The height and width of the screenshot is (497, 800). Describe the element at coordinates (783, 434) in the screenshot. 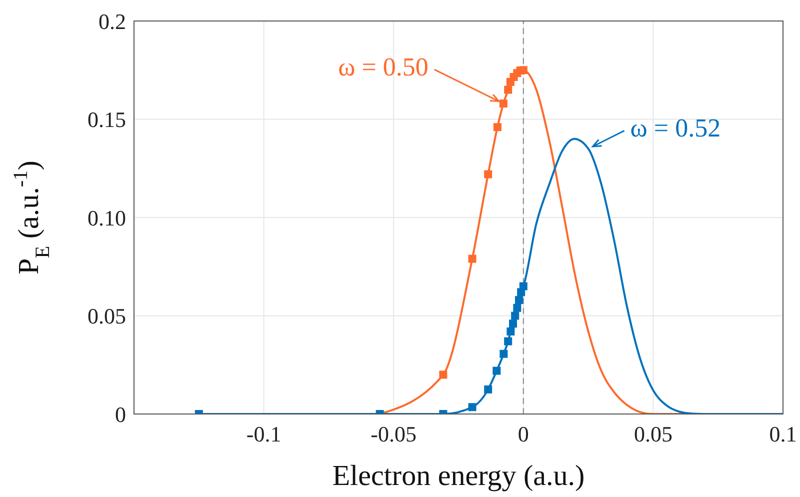

I see `x-tick-label: 0.1` at that location.